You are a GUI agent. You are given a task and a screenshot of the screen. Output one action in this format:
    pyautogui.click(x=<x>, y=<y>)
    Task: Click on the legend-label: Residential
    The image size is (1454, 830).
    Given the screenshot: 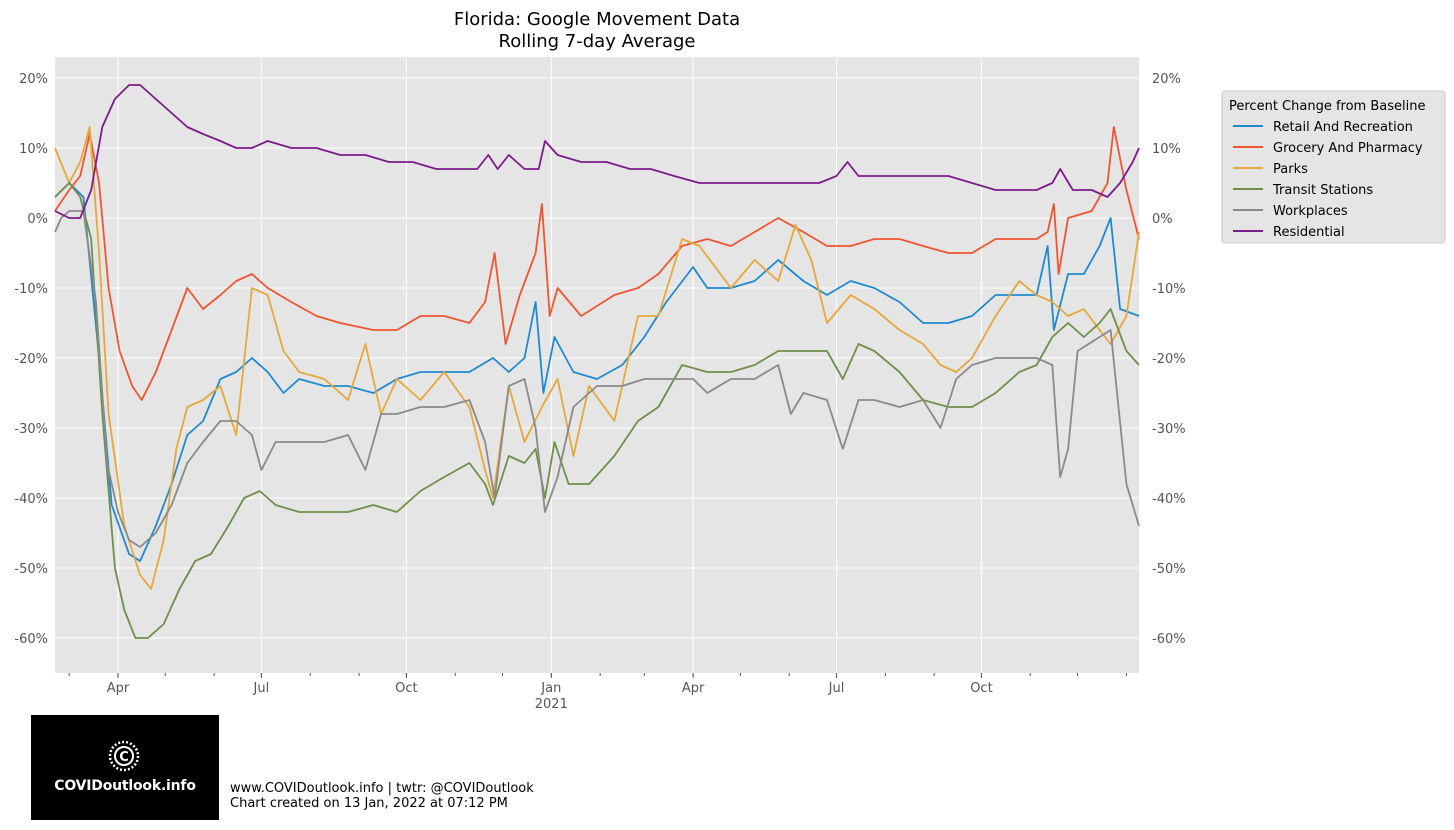 What is the action you would take?
    pyautogui.click(x=1309, y=232)
    